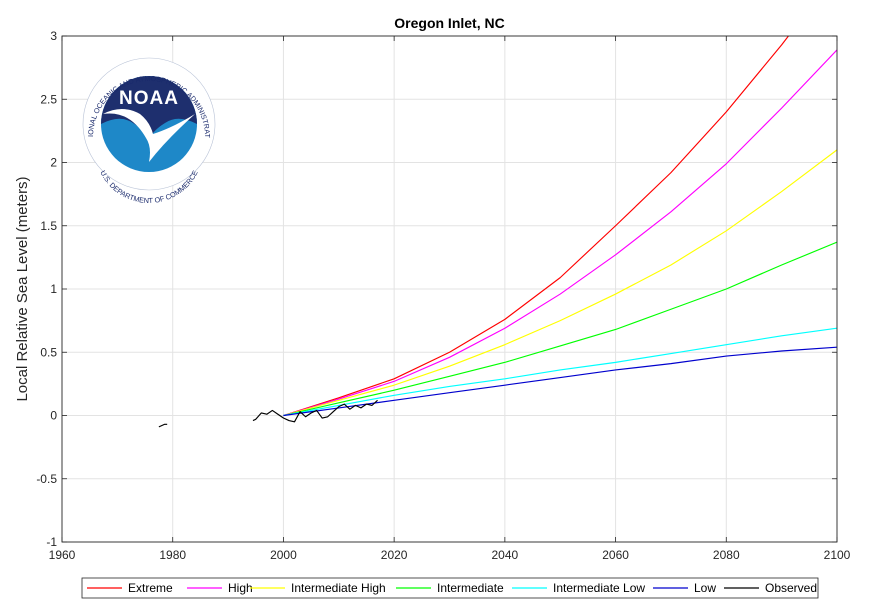  What do you see at coordinates (338, 588) in the screenshot?
I see `legend-label-intermediate-high: Intermediate High` at bounding box center [338, 588].